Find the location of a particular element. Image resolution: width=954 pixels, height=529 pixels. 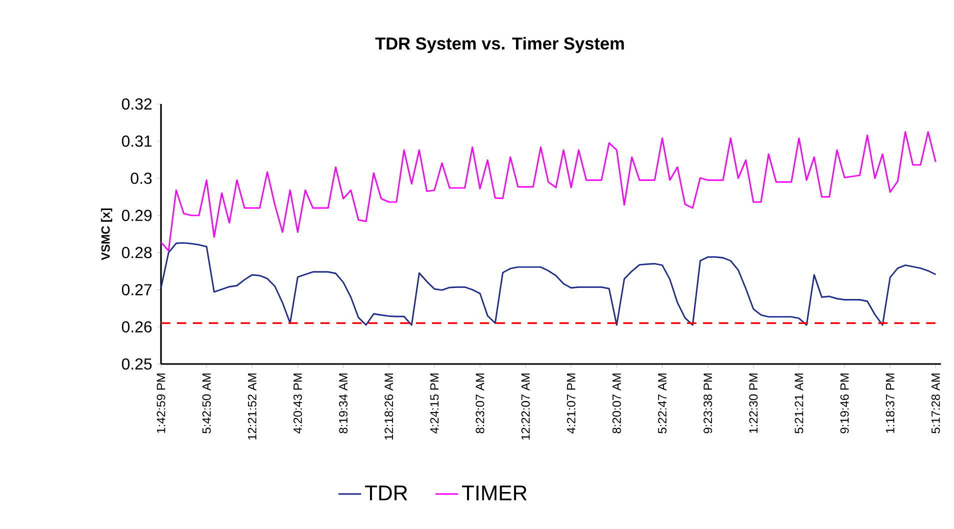

y-tick-label: 0.27 is located at coordinates (137, 290).